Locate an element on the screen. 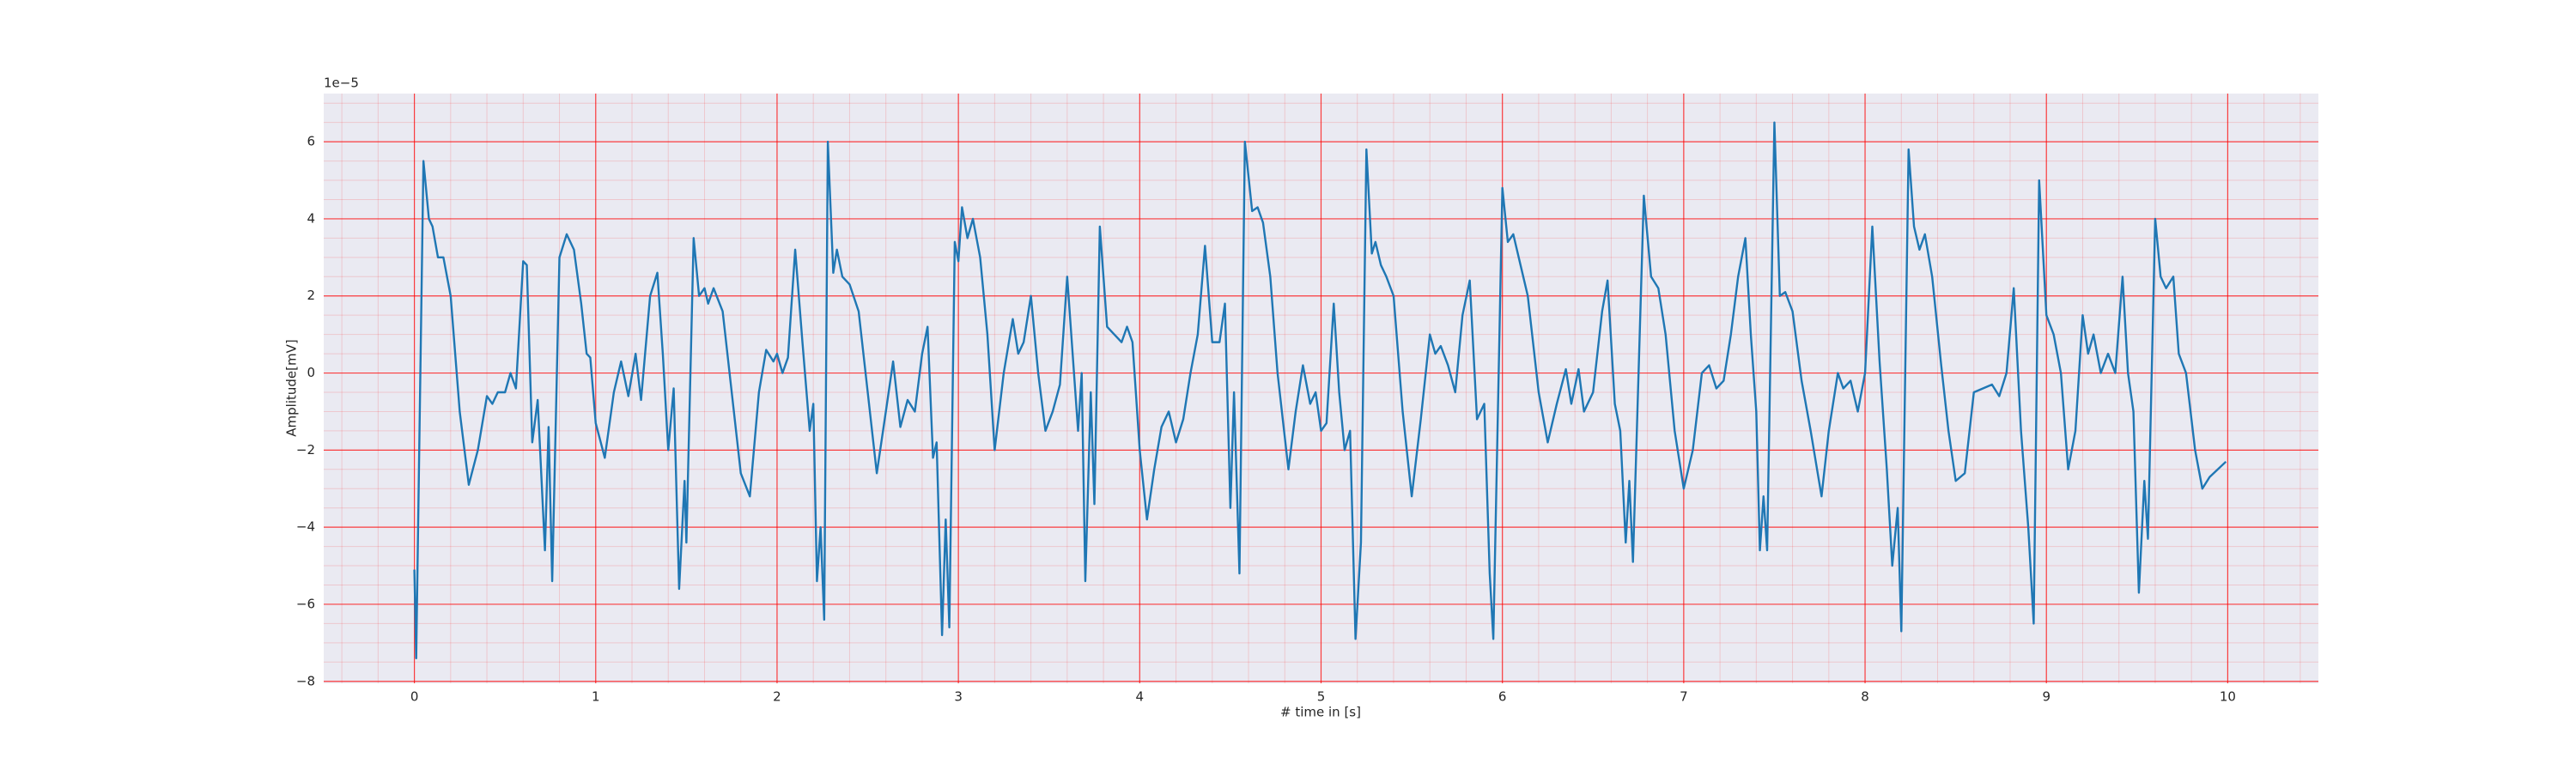 The image size is (2576, 776). x-tick-label: 8 is located at coordinates (1865, 697).